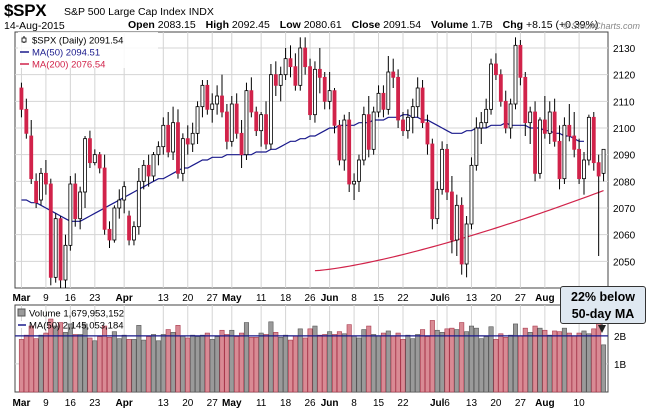 This screenshot has width=650, height=415. What do you see at coordinates (403, 298) in the screenshot?
I see `price-x-tick-label: 22` at bounding box center [403, 298].